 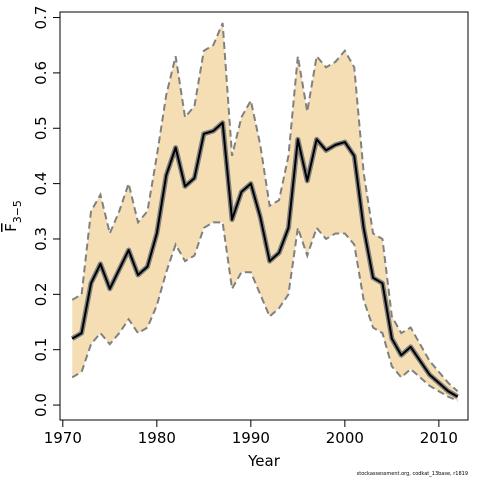 What do you see at coordinates (41, 184) in the screenshot?
I see `y-tick-label: 0.4` at bounding box center [41, 184].